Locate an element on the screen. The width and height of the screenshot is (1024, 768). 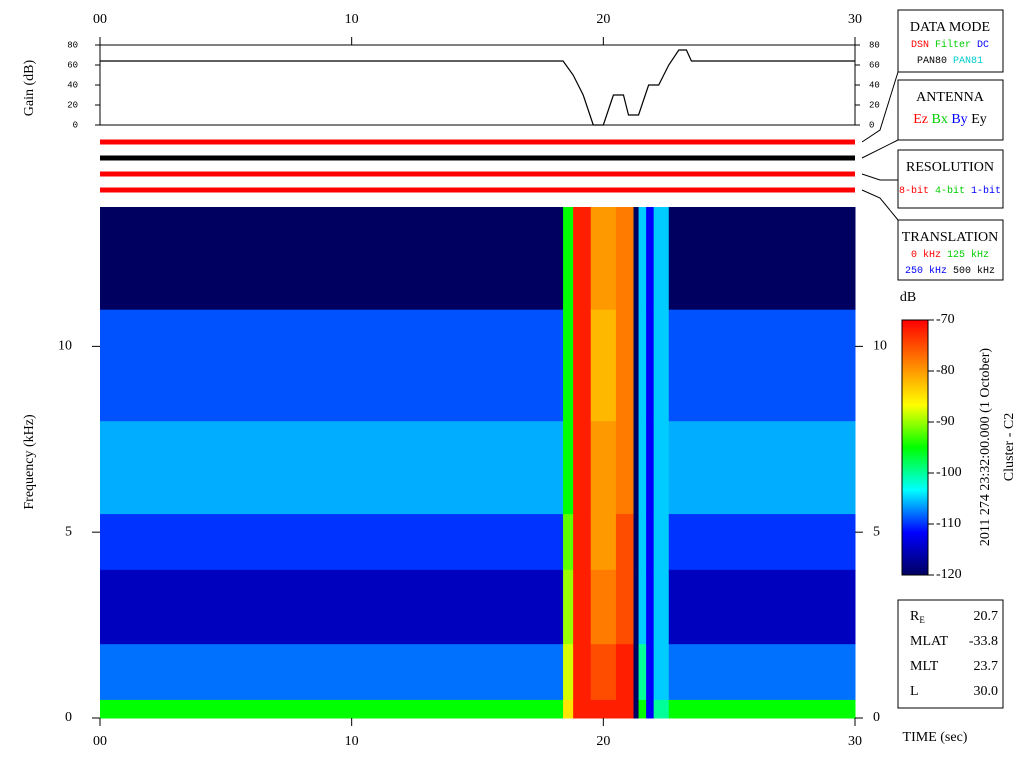
box-row: Ez Bx By Ey is located at coordinates (950, 119).